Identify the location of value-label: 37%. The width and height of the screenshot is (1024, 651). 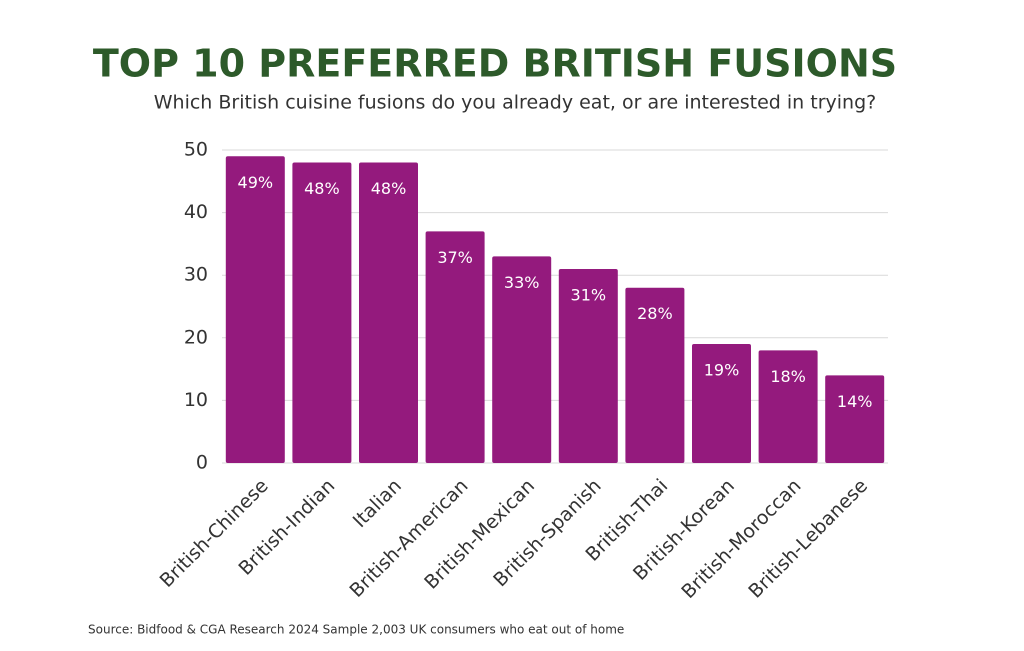
(455, 257).